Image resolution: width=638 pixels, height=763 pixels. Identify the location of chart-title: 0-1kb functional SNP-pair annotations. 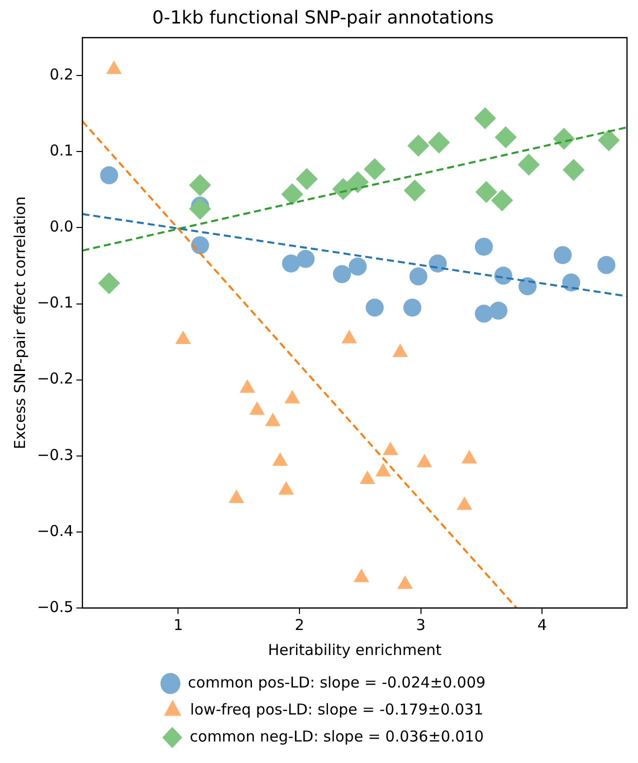
(323, 17).